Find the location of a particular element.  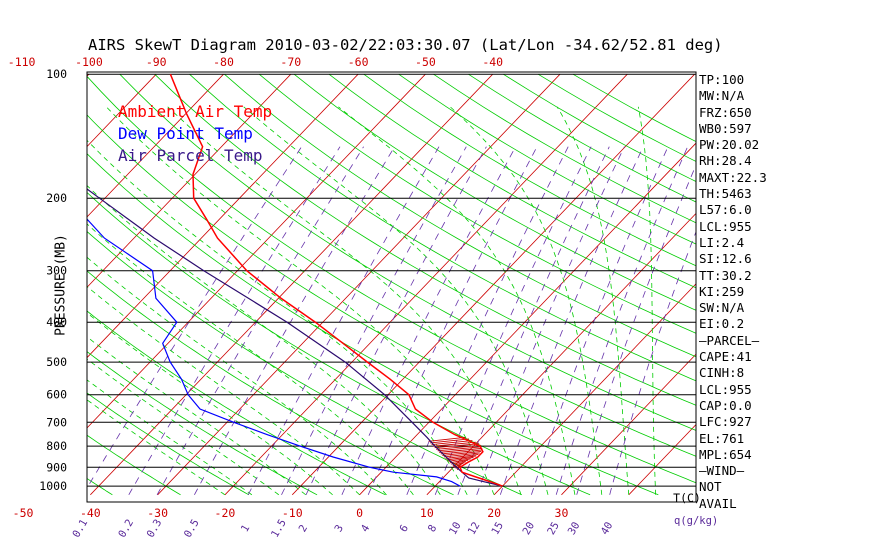

pressure-tick-label: 300 is located at coordinates (56, 271).